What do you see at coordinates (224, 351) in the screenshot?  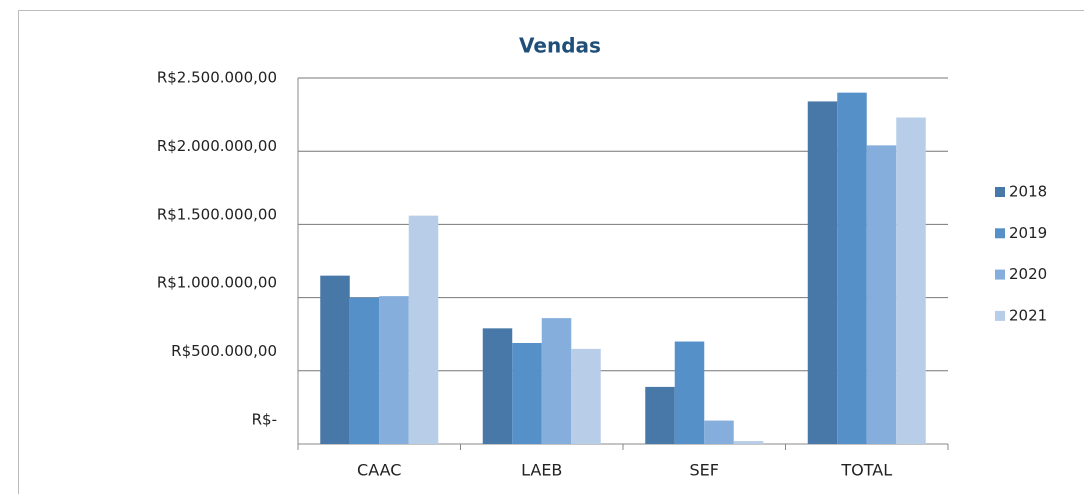 I see `y-tick-label: R$500.000,00` at bounding box center [224, 351].